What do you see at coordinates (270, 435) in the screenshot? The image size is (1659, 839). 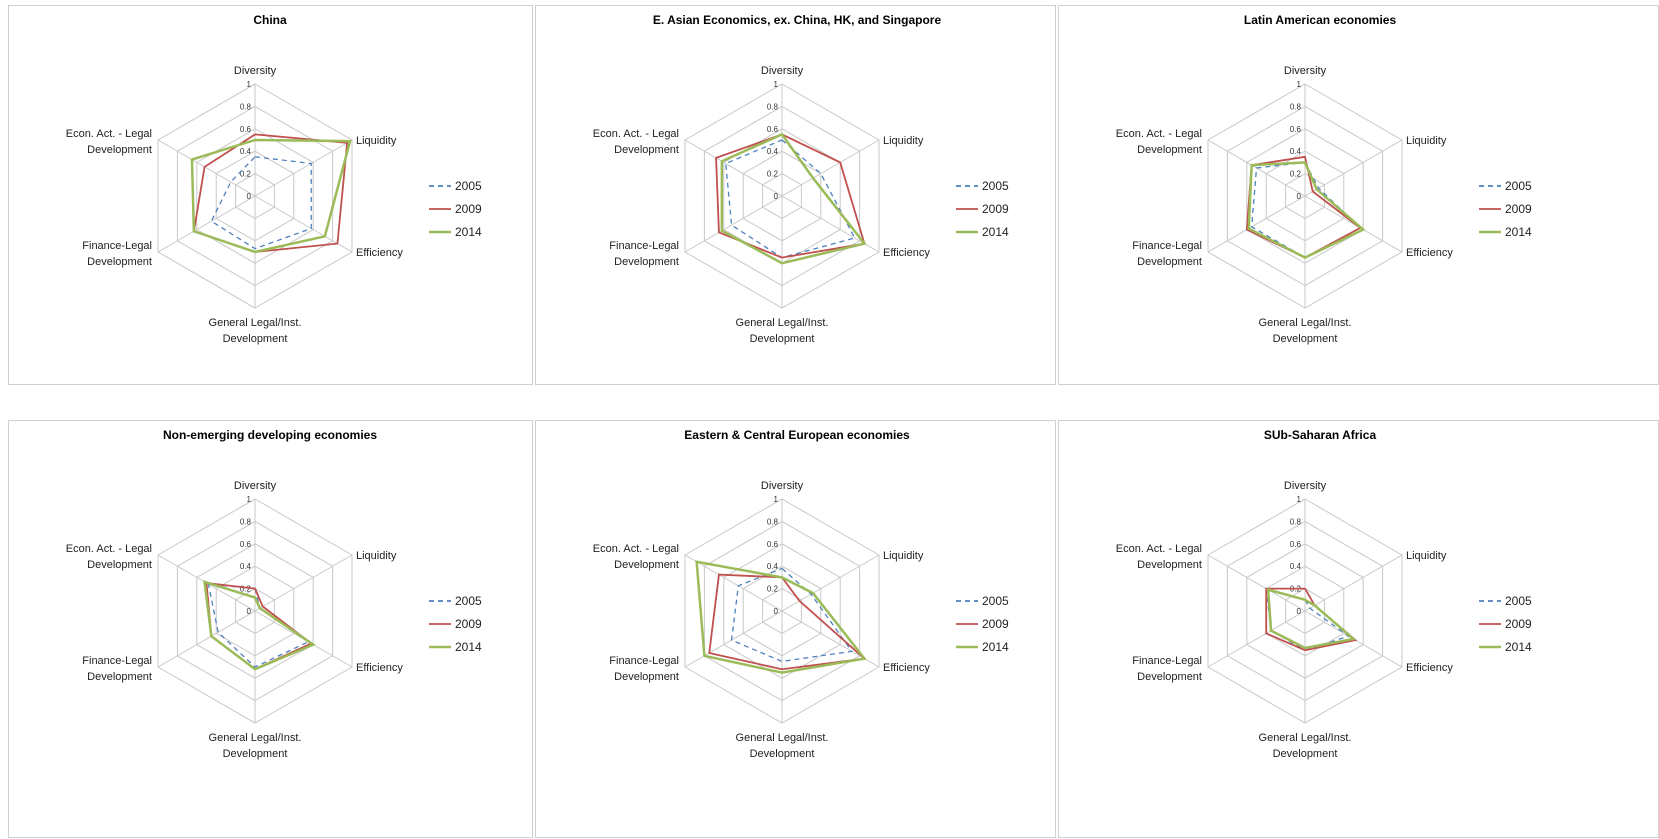 I see `chart-title: Non-emerging developing economies` at bounding box center [270, 435].